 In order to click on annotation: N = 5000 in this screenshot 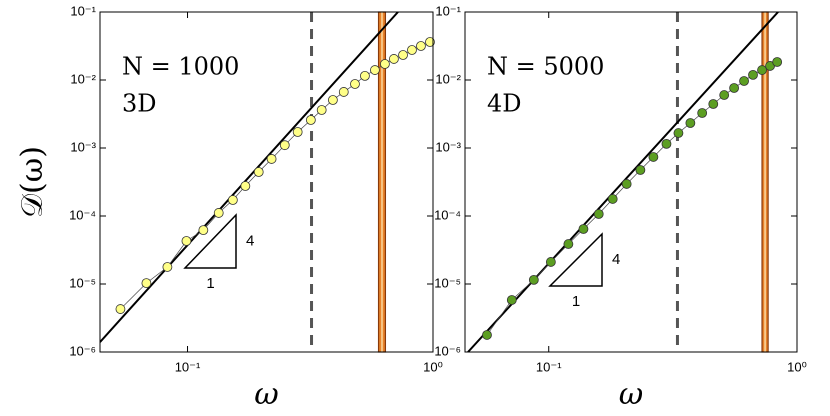, I will do `click(545, 67)`.